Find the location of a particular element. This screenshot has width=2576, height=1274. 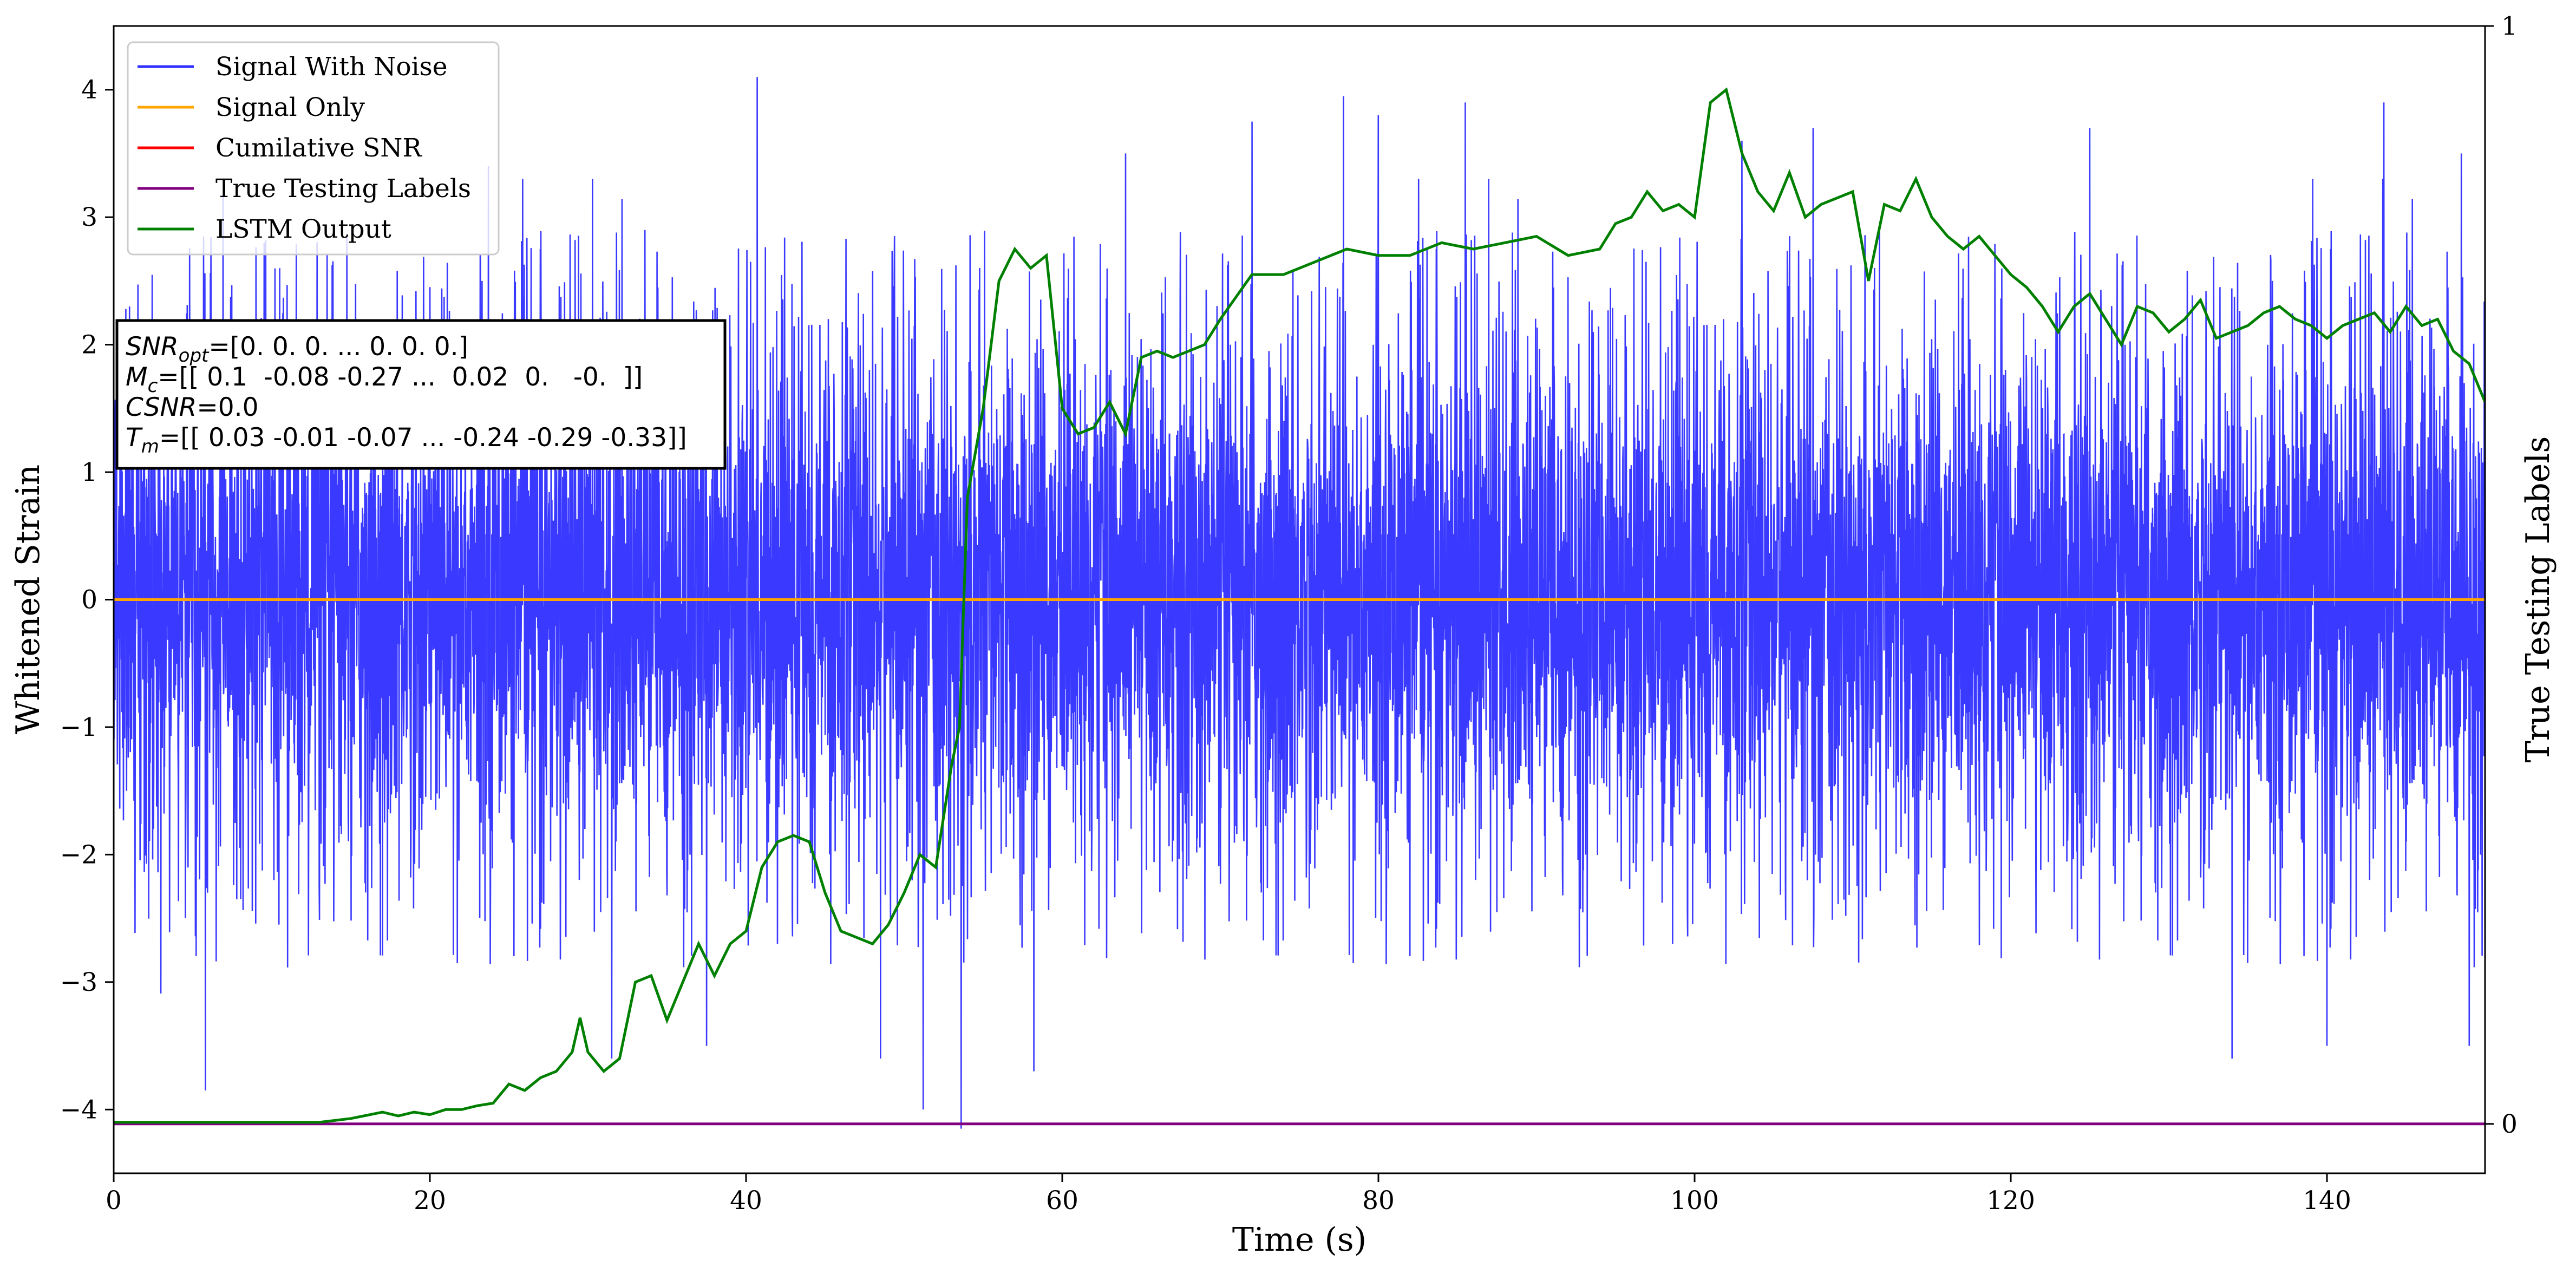

y-left-tick-label: 0 is located at coordinates (89, 600).